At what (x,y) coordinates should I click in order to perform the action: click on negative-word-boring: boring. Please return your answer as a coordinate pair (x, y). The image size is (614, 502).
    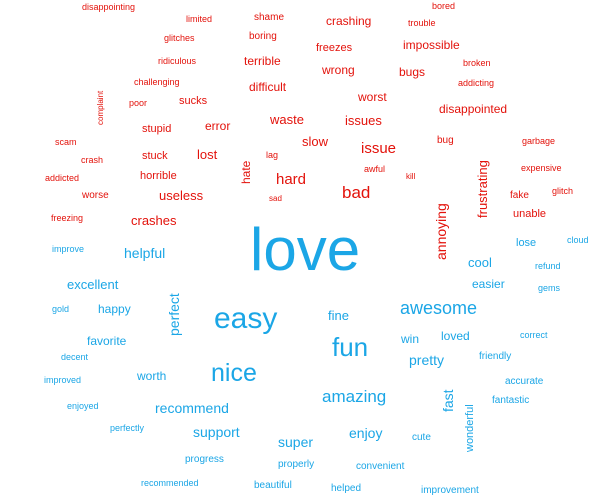
    Looking at the image, I should click on (263, 36).